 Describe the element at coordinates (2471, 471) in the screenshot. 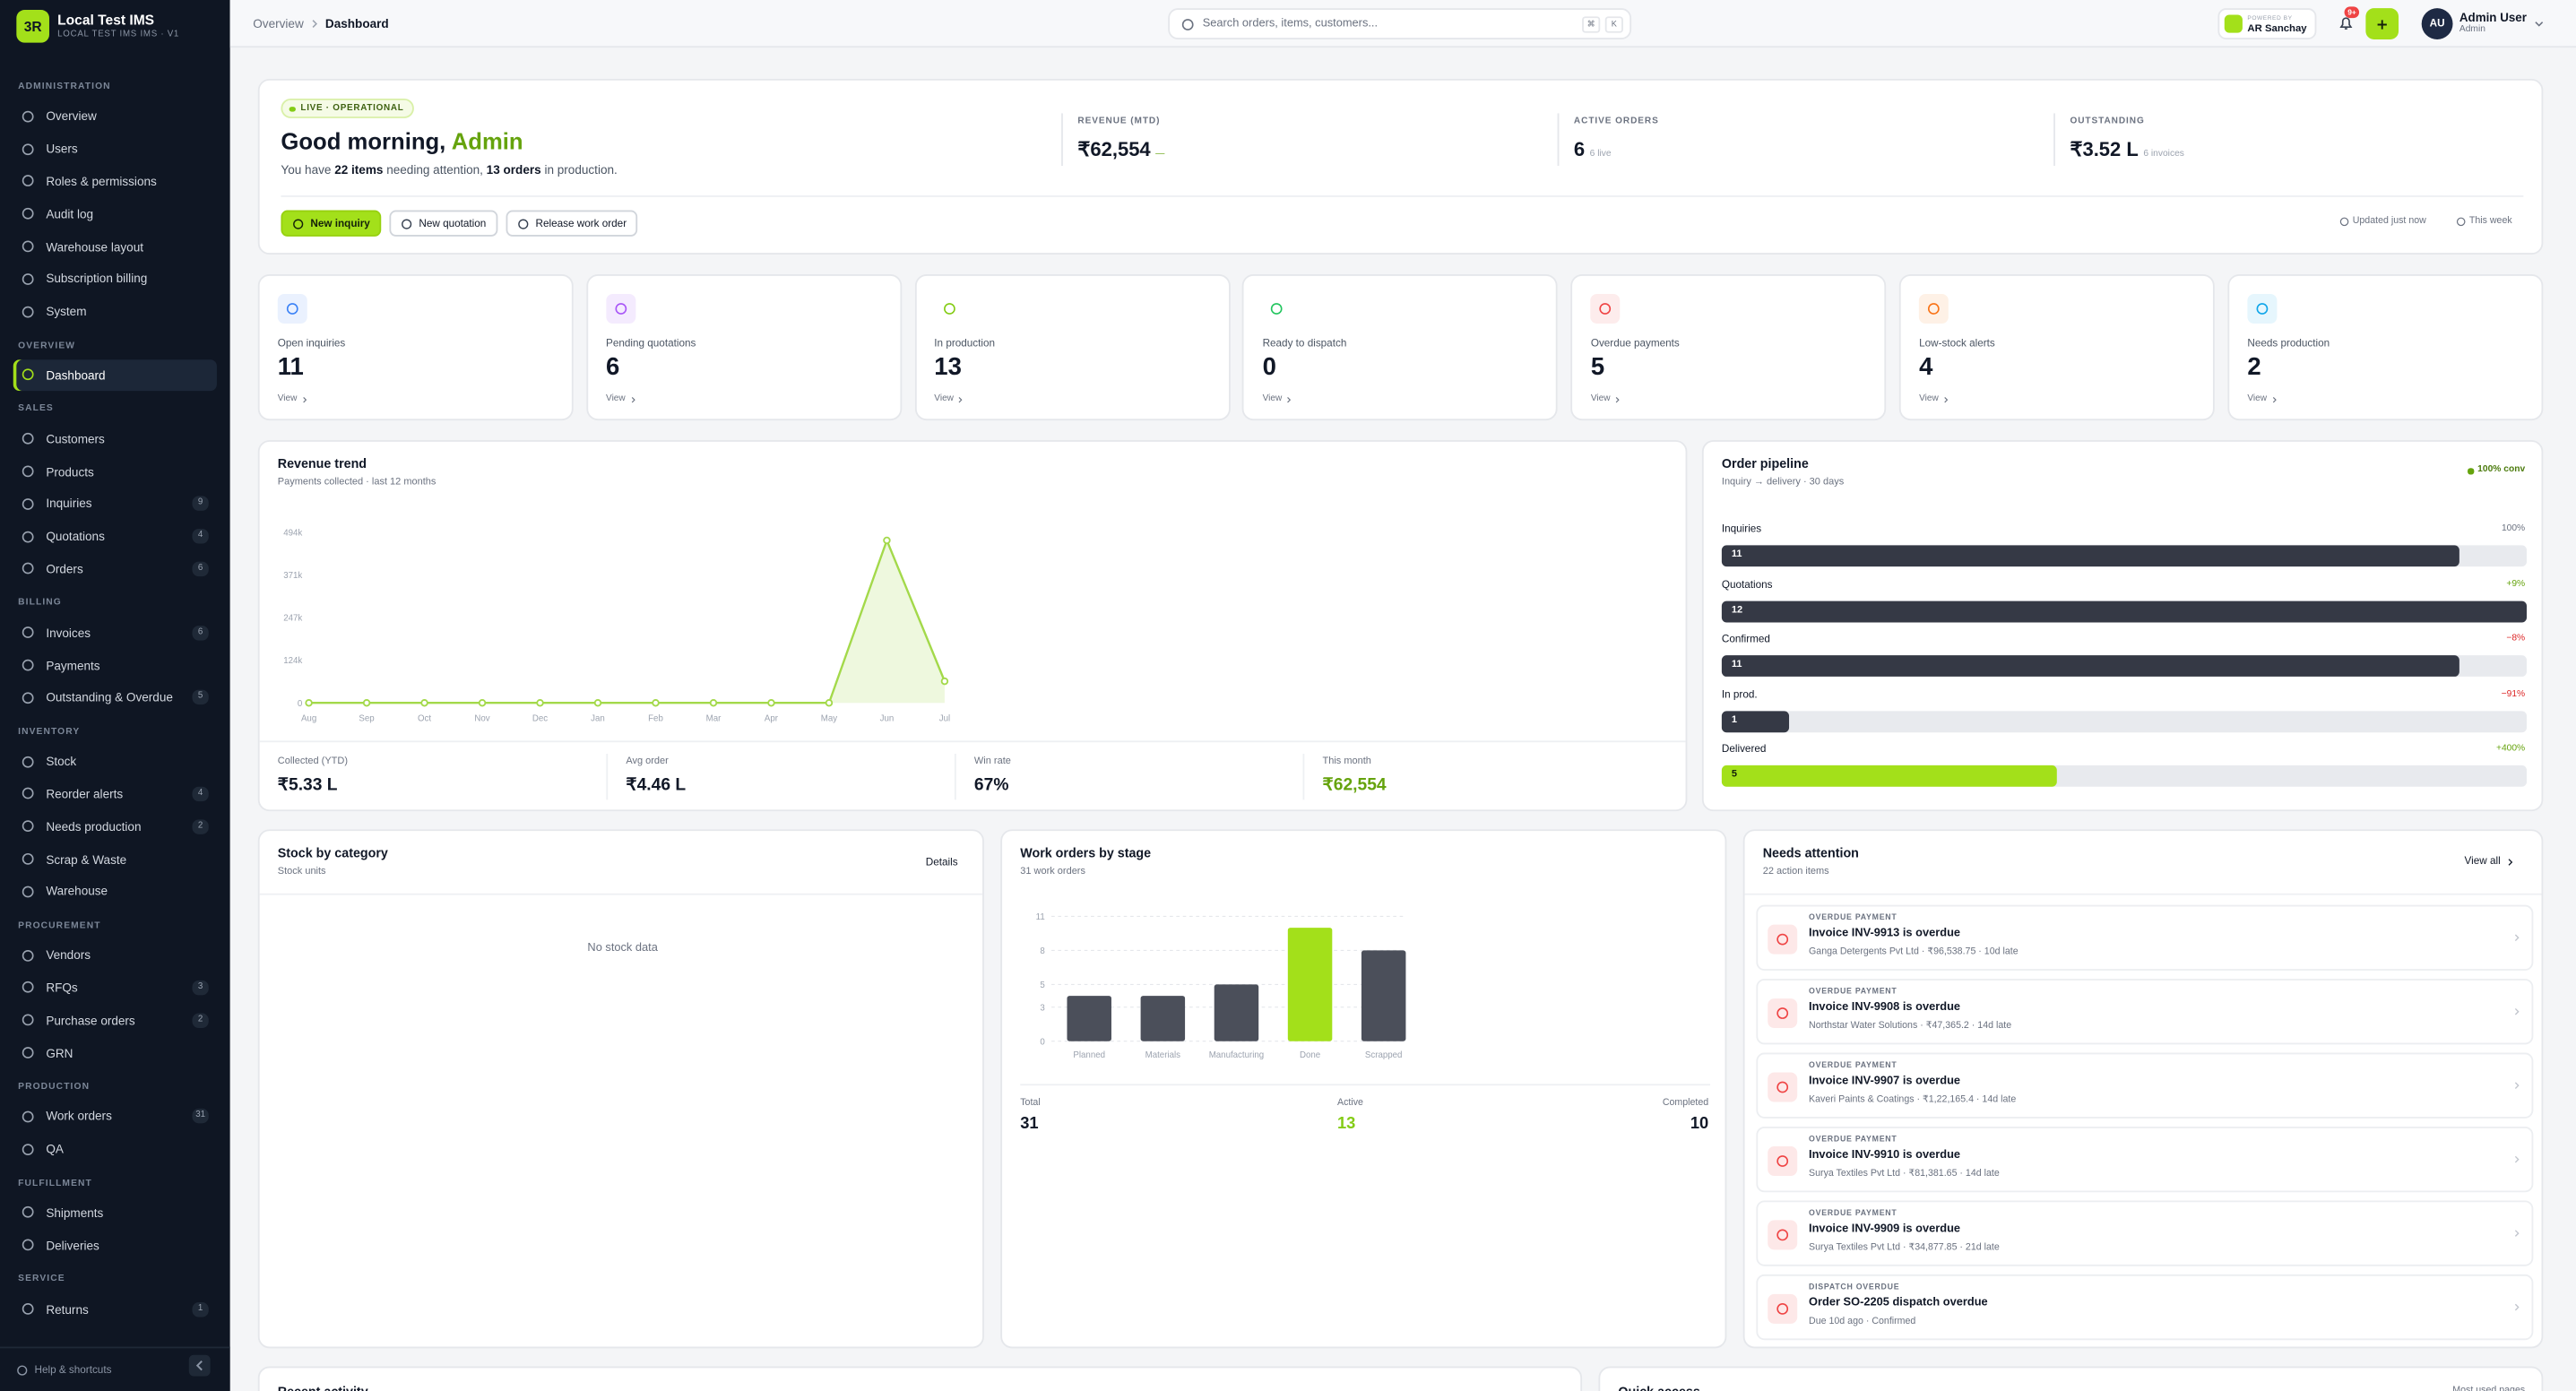

I see `conversion-dot` at that location.